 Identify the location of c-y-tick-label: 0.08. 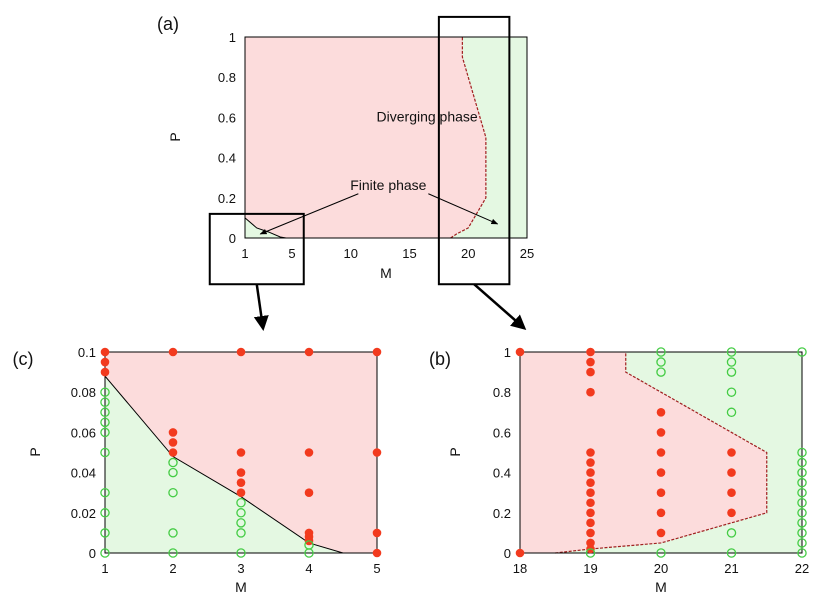
(83, 392).